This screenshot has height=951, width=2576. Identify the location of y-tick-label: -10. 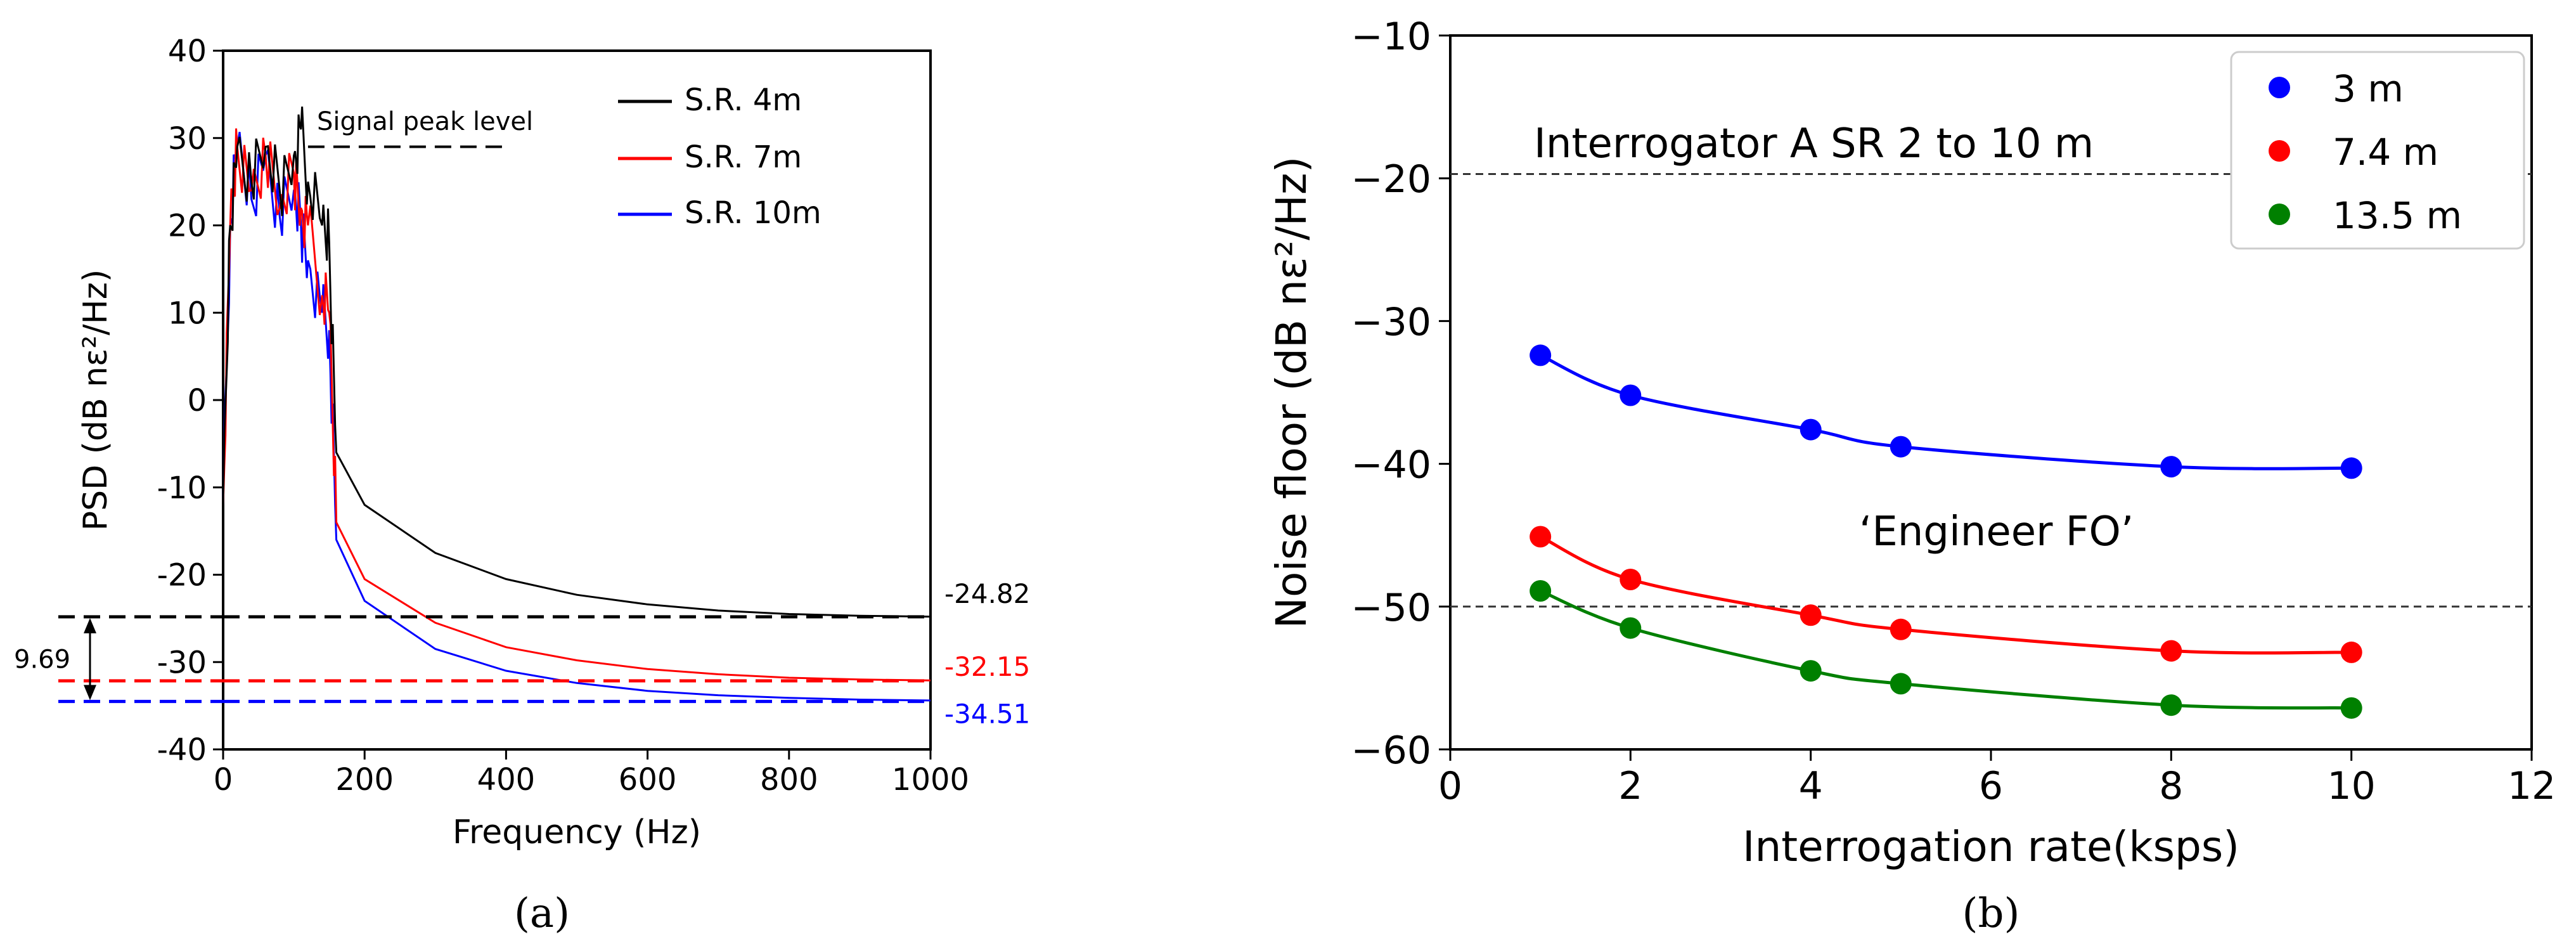
(182, 488).